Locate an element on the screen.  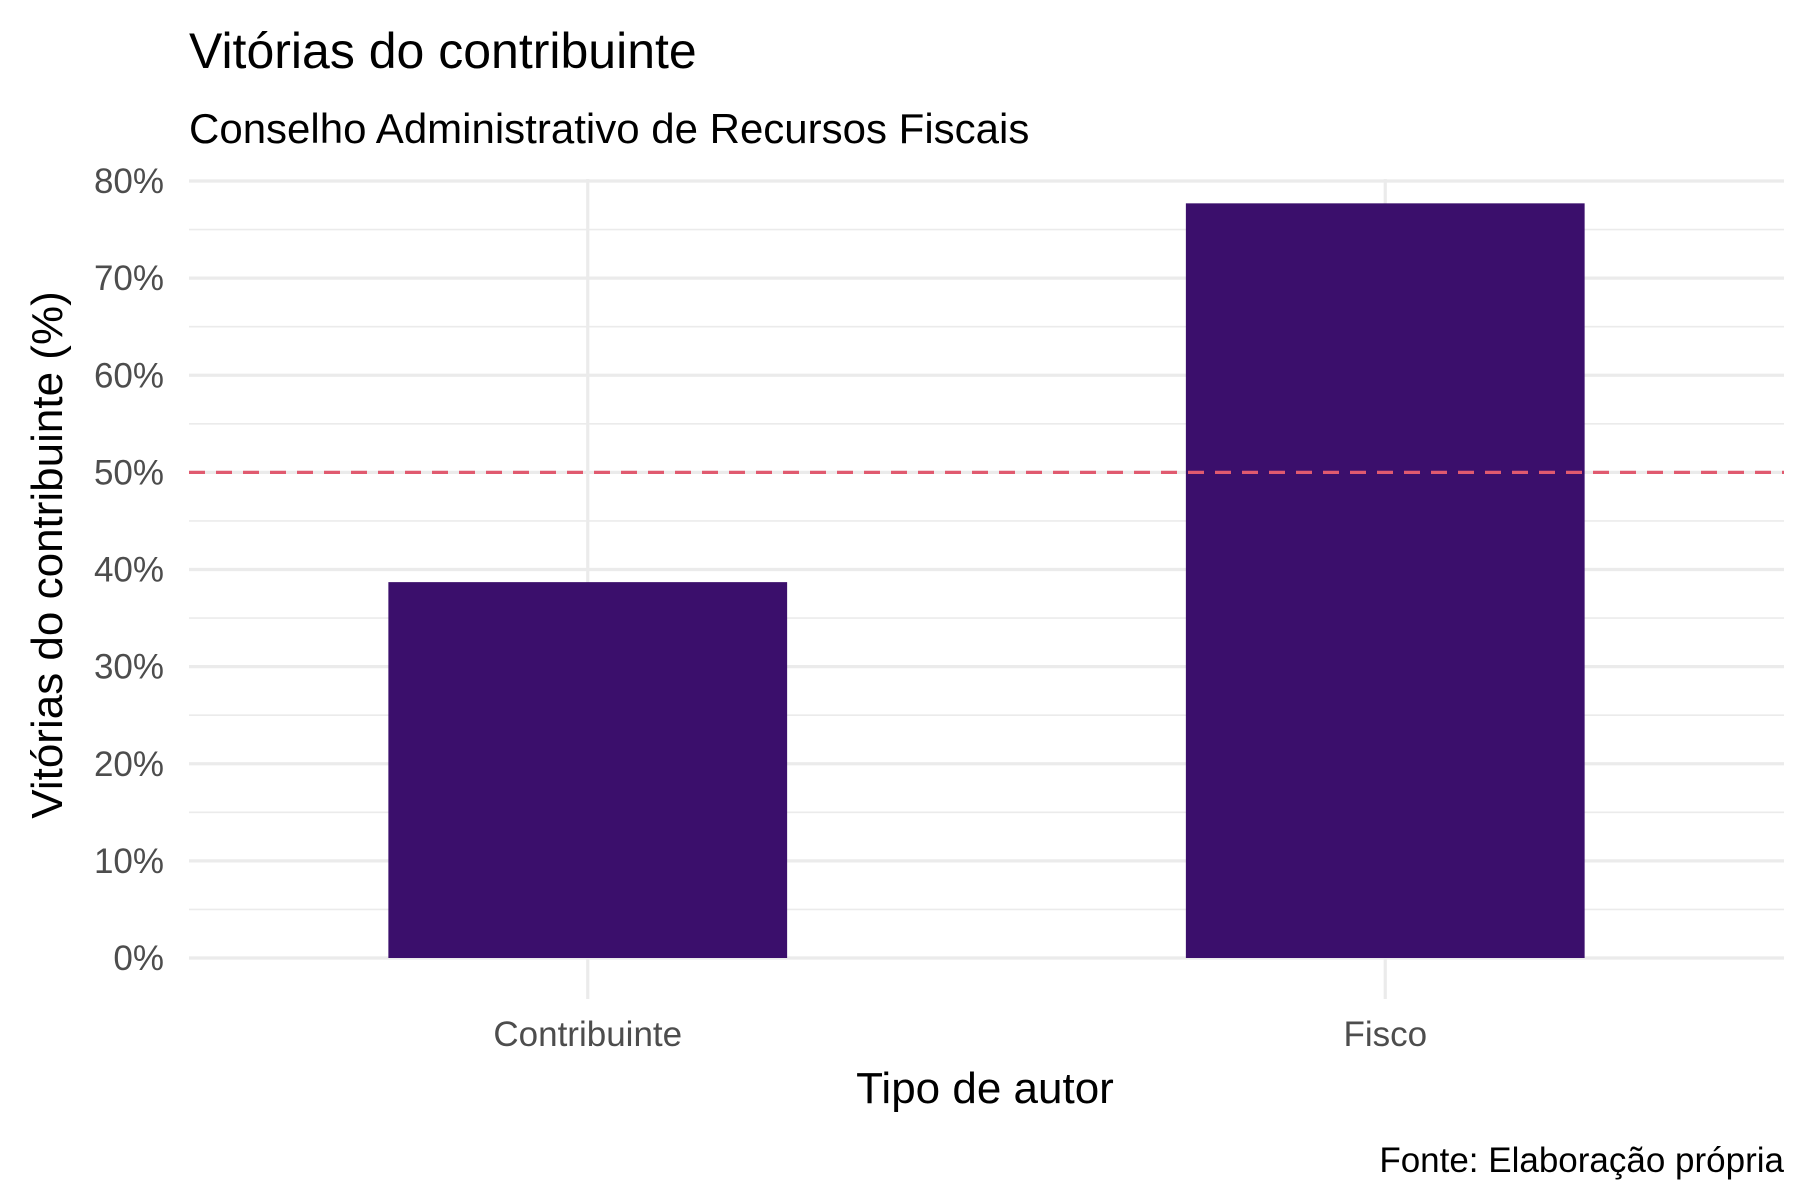
y-tick-label: 60% is located at coordinates (129, 375).